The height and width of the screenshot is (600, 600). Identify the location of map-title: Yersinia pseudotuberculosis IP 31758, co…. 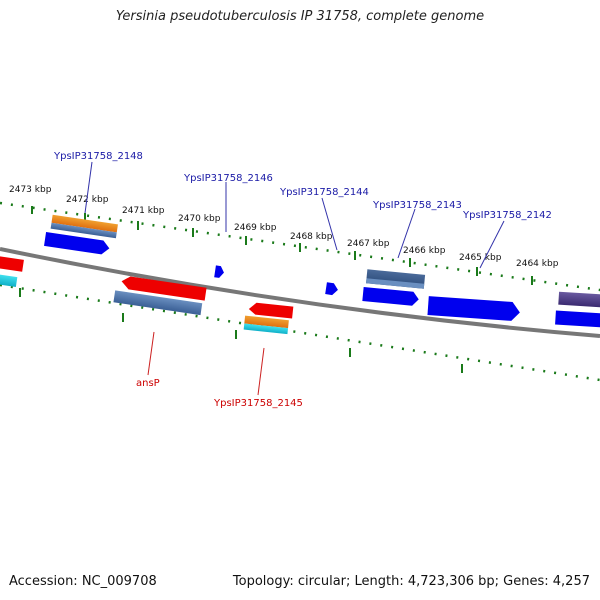
(300, 16).